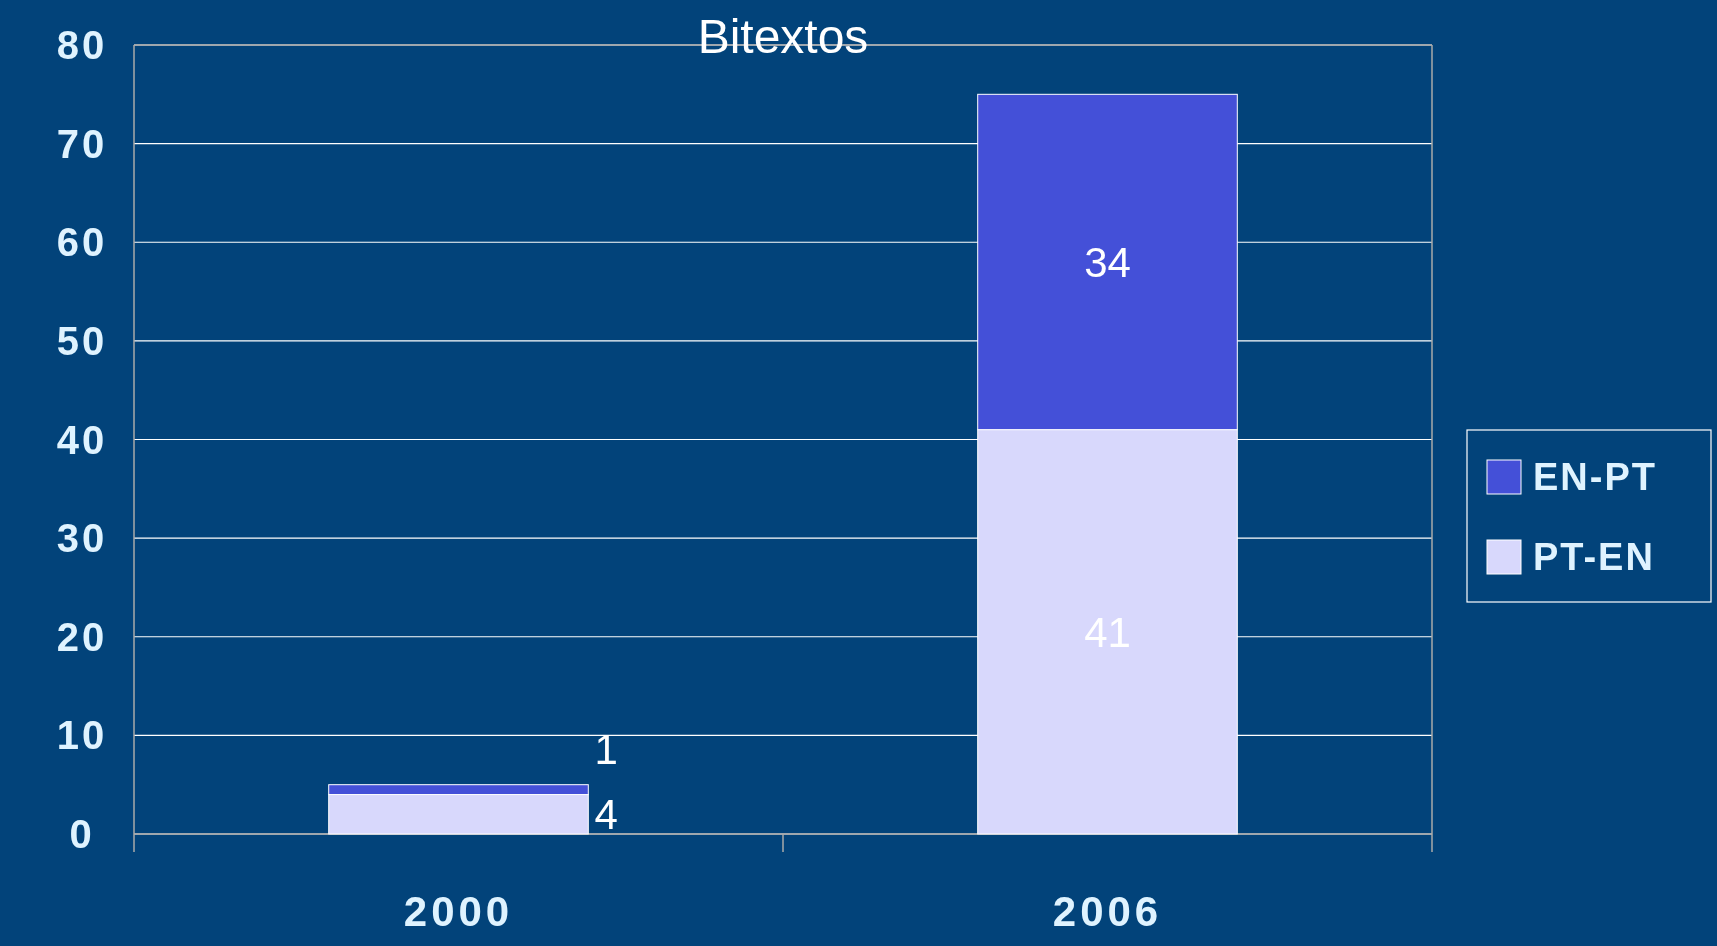 The height and width of the screenshot is (946, 1717). I want to click on legend-label: PT-EN, so click(1594, 557).